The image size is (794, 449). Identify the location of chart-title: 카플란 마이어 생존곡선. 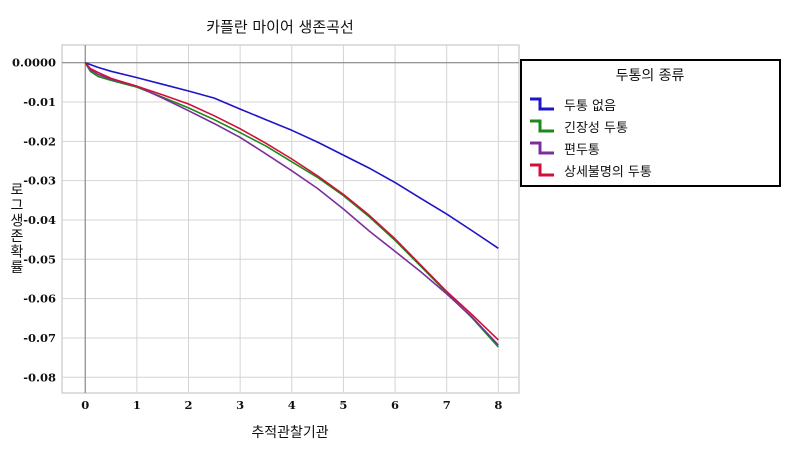
(280, 27).